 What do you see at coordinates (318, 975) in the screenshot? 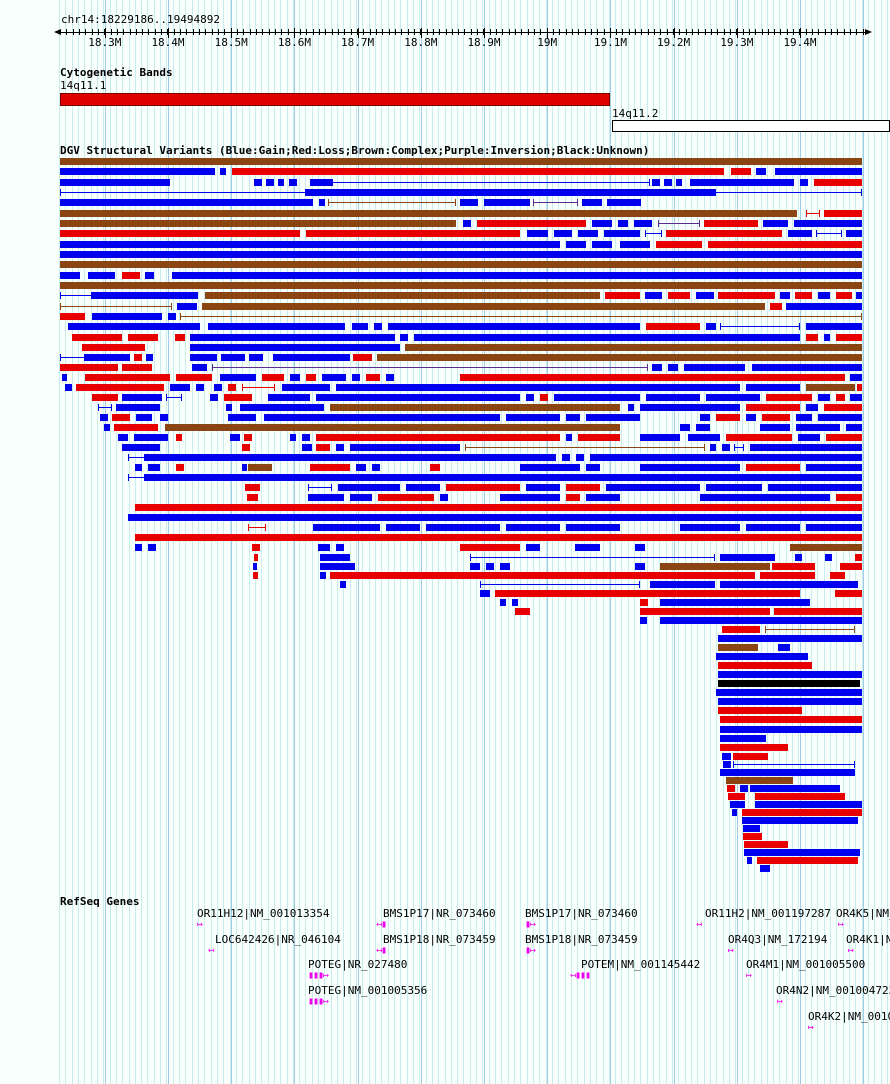
I see `gene-glyph: ▮▮▮↦` at bounding box center [318, 975].